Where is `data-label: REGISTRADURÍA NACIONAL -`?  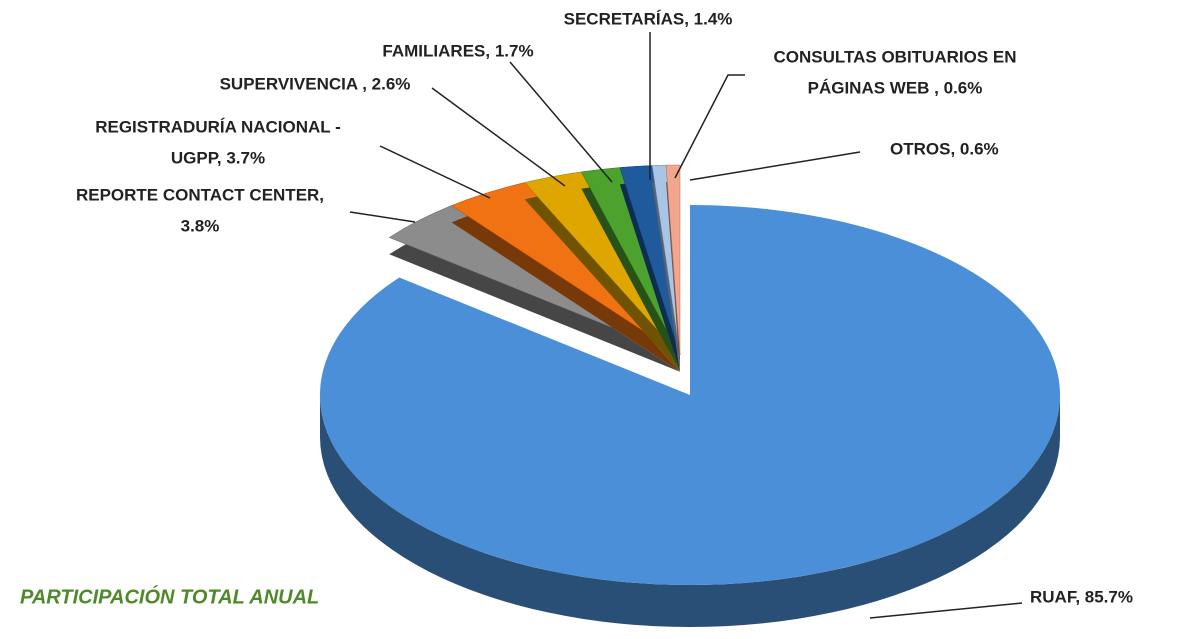 data-label: REGISTRADURÍA NACIONAL - is located at coordinates (218, 126).